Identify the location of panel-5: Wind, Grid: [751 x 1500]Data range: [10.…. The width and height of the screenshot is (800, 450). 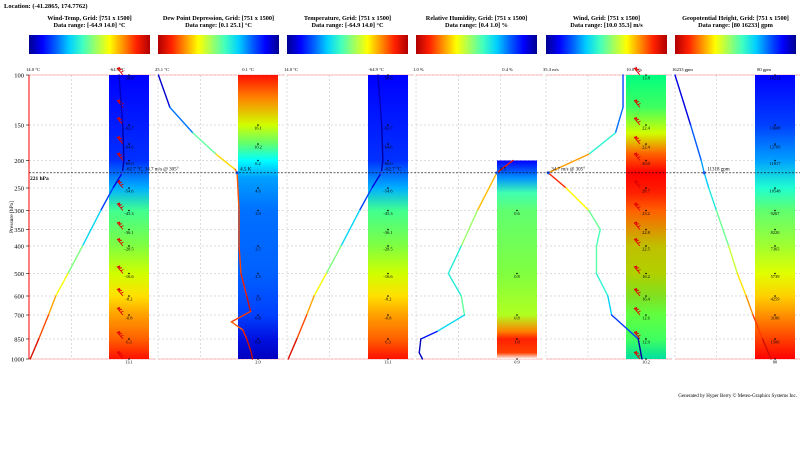
(607, 190).